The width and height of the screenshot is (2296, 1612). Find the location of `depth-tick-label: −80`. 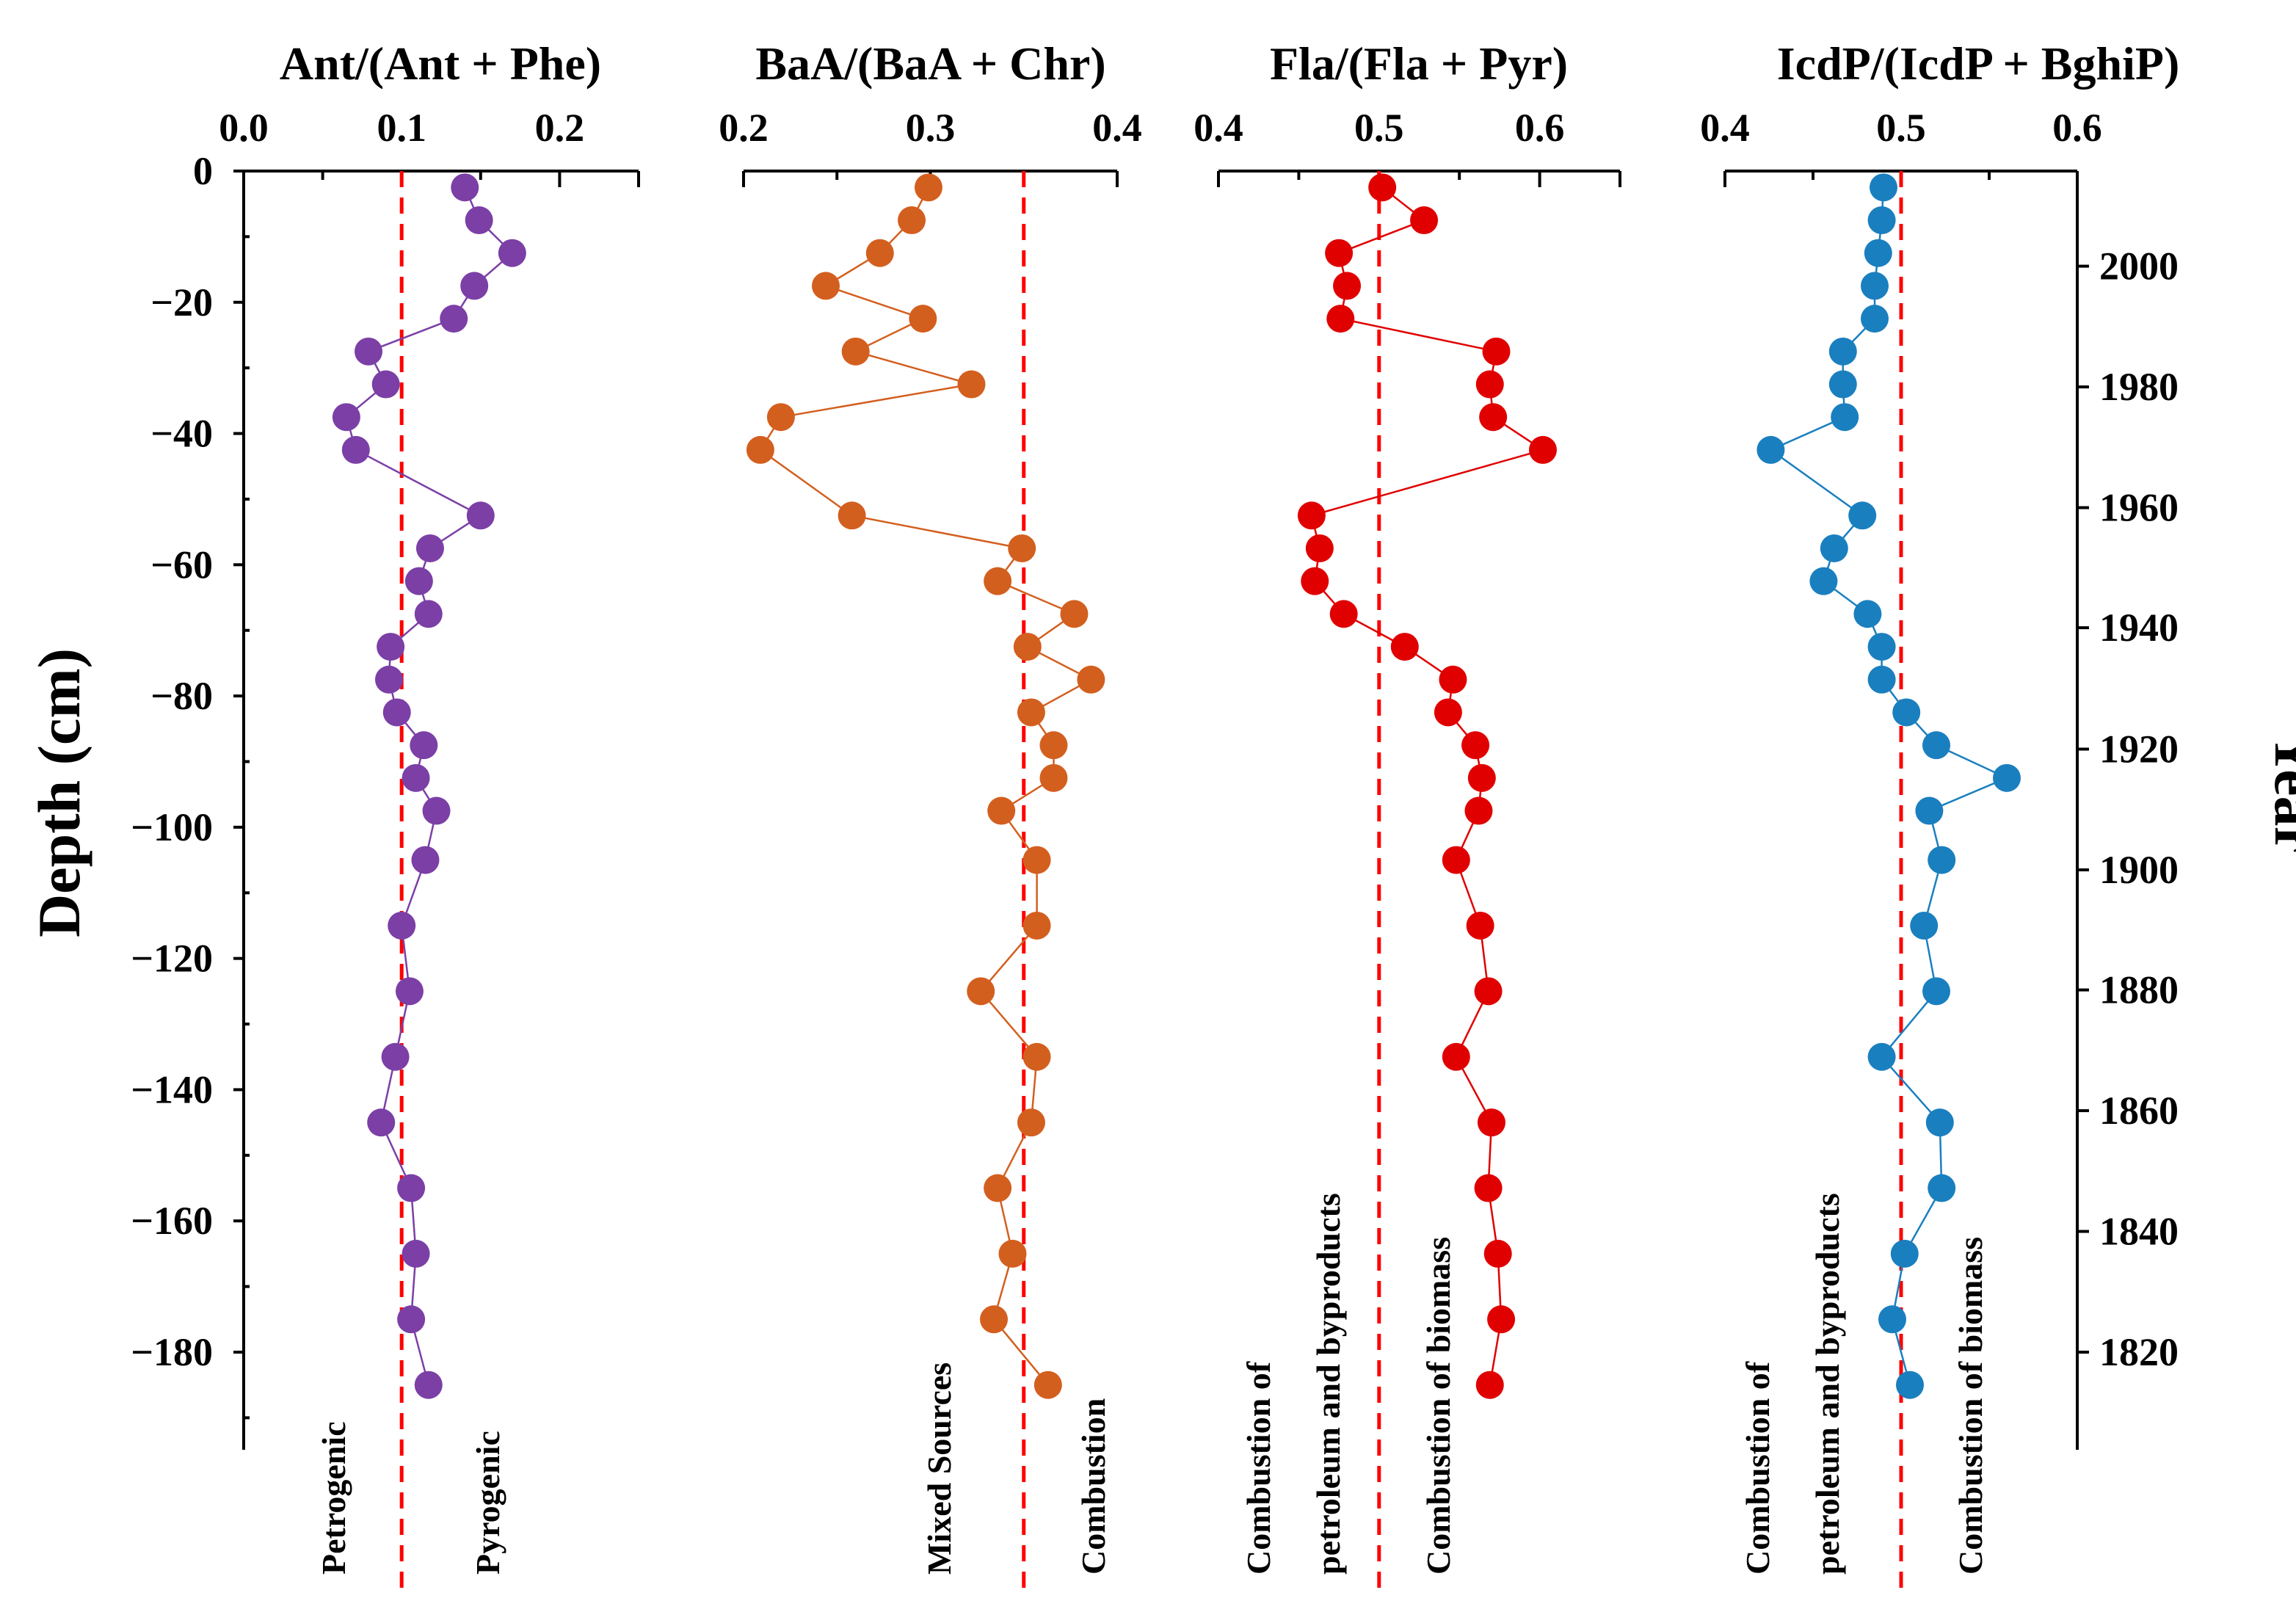

depth-tick-label: −80 is located at coordinates (181, 696).